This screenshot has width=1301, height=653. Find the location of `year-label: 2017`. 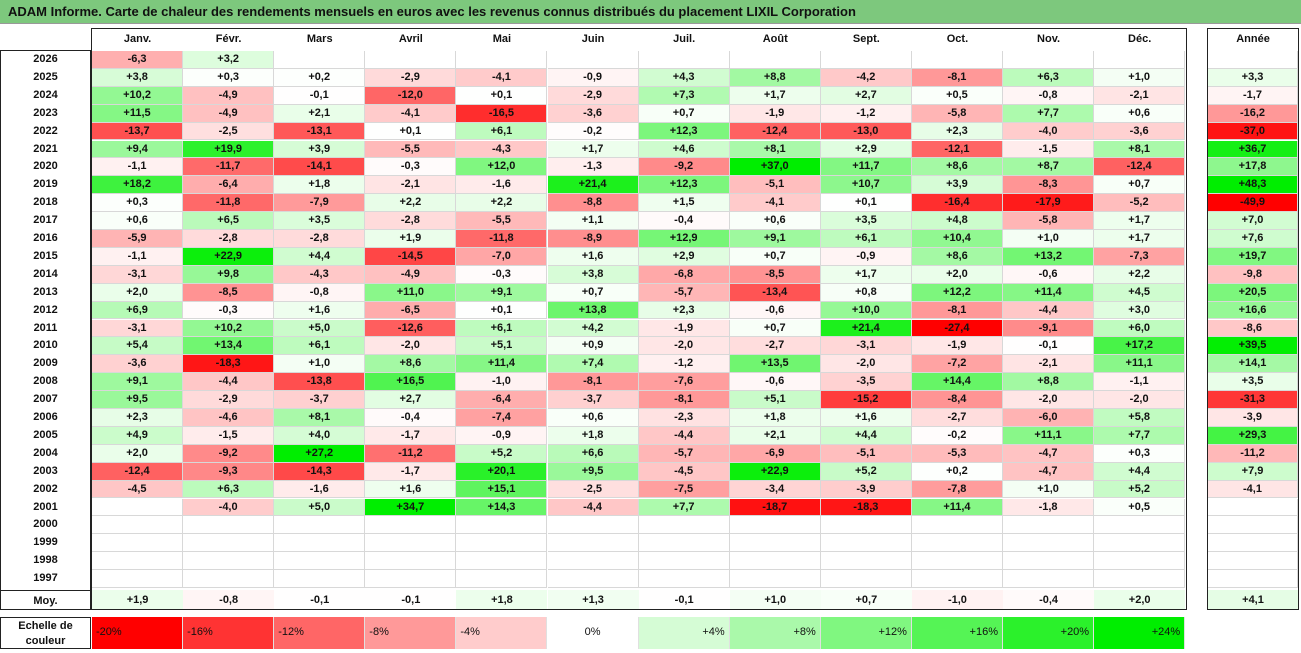

year-label: 2017 is located at coordinates (45, 220).